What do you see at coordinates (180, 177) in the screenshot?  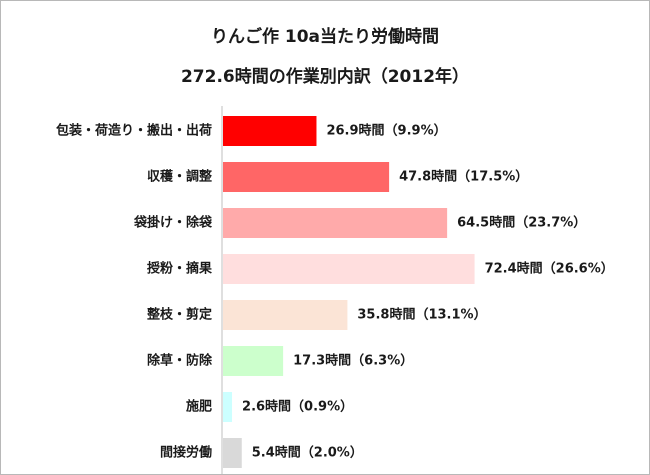 I see `category-label: 収穫・調整` at bounding box center [180, 177].